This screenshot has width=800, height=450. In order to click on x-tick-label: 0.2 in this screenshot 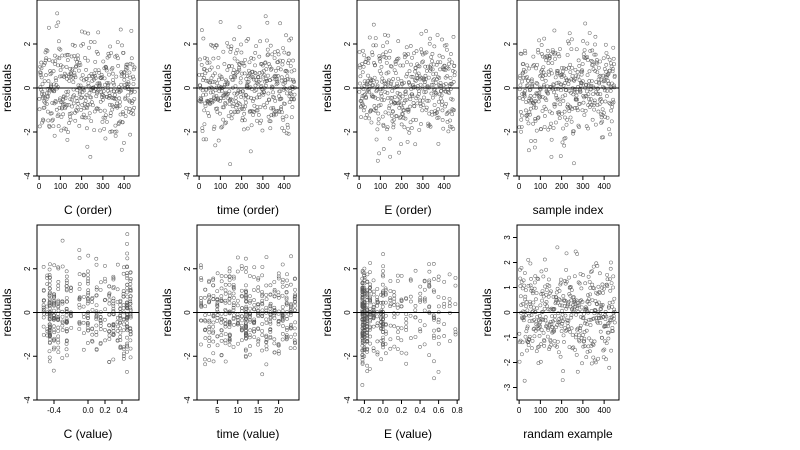, I will do `click(402, 410)`.